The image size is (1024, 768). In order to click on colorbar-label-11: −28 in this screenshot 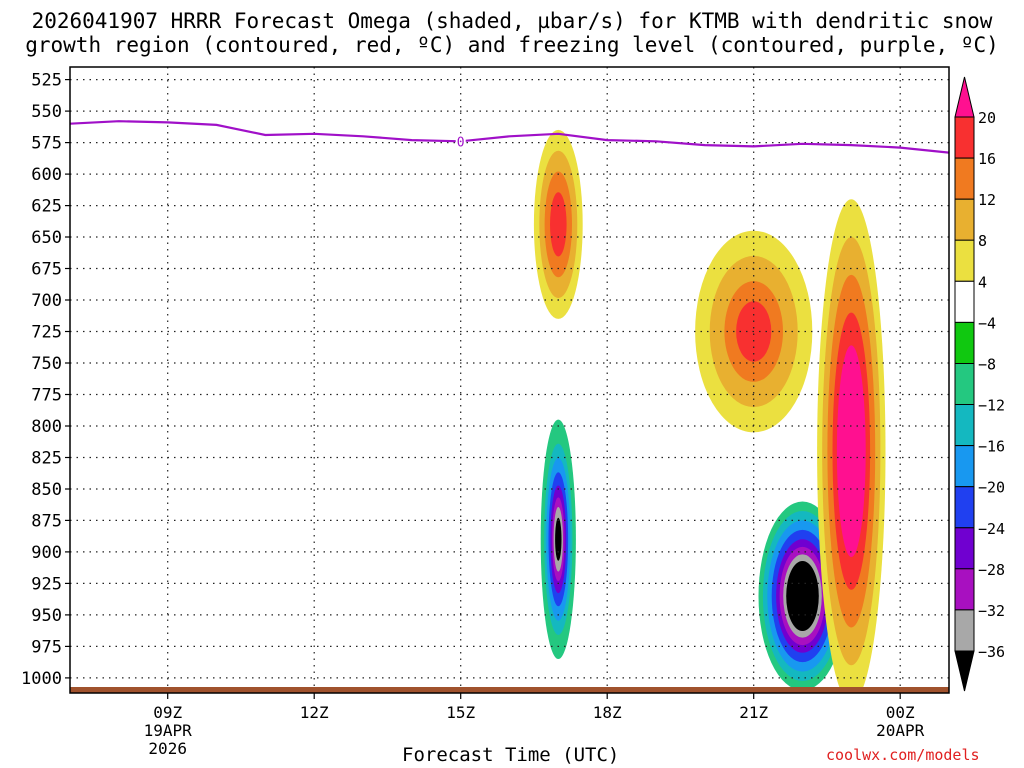, I will do `click(991, 570)`.